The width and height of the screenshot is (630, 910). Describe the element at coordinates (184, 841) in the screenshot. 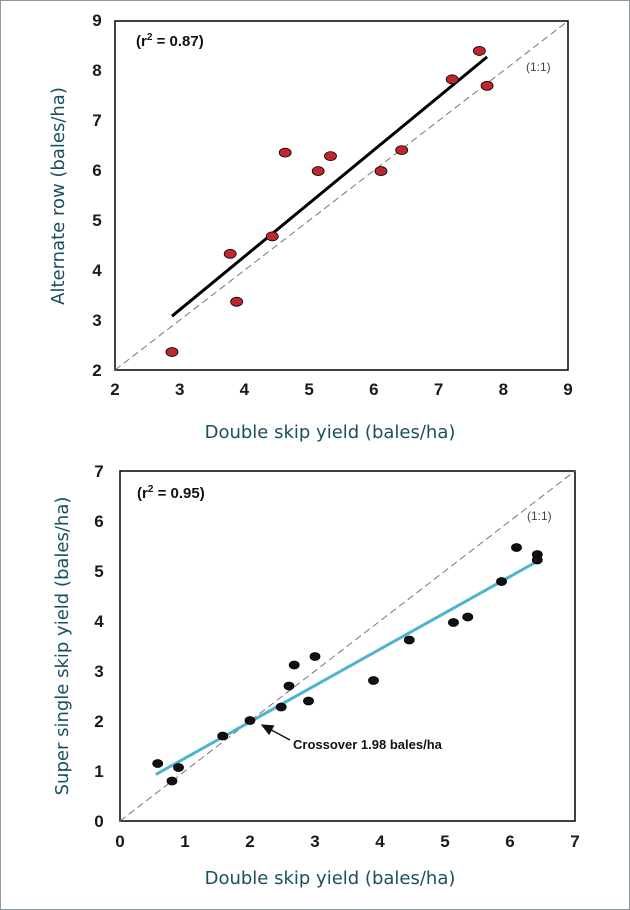

I see `x-tick-label: 1` at that location.